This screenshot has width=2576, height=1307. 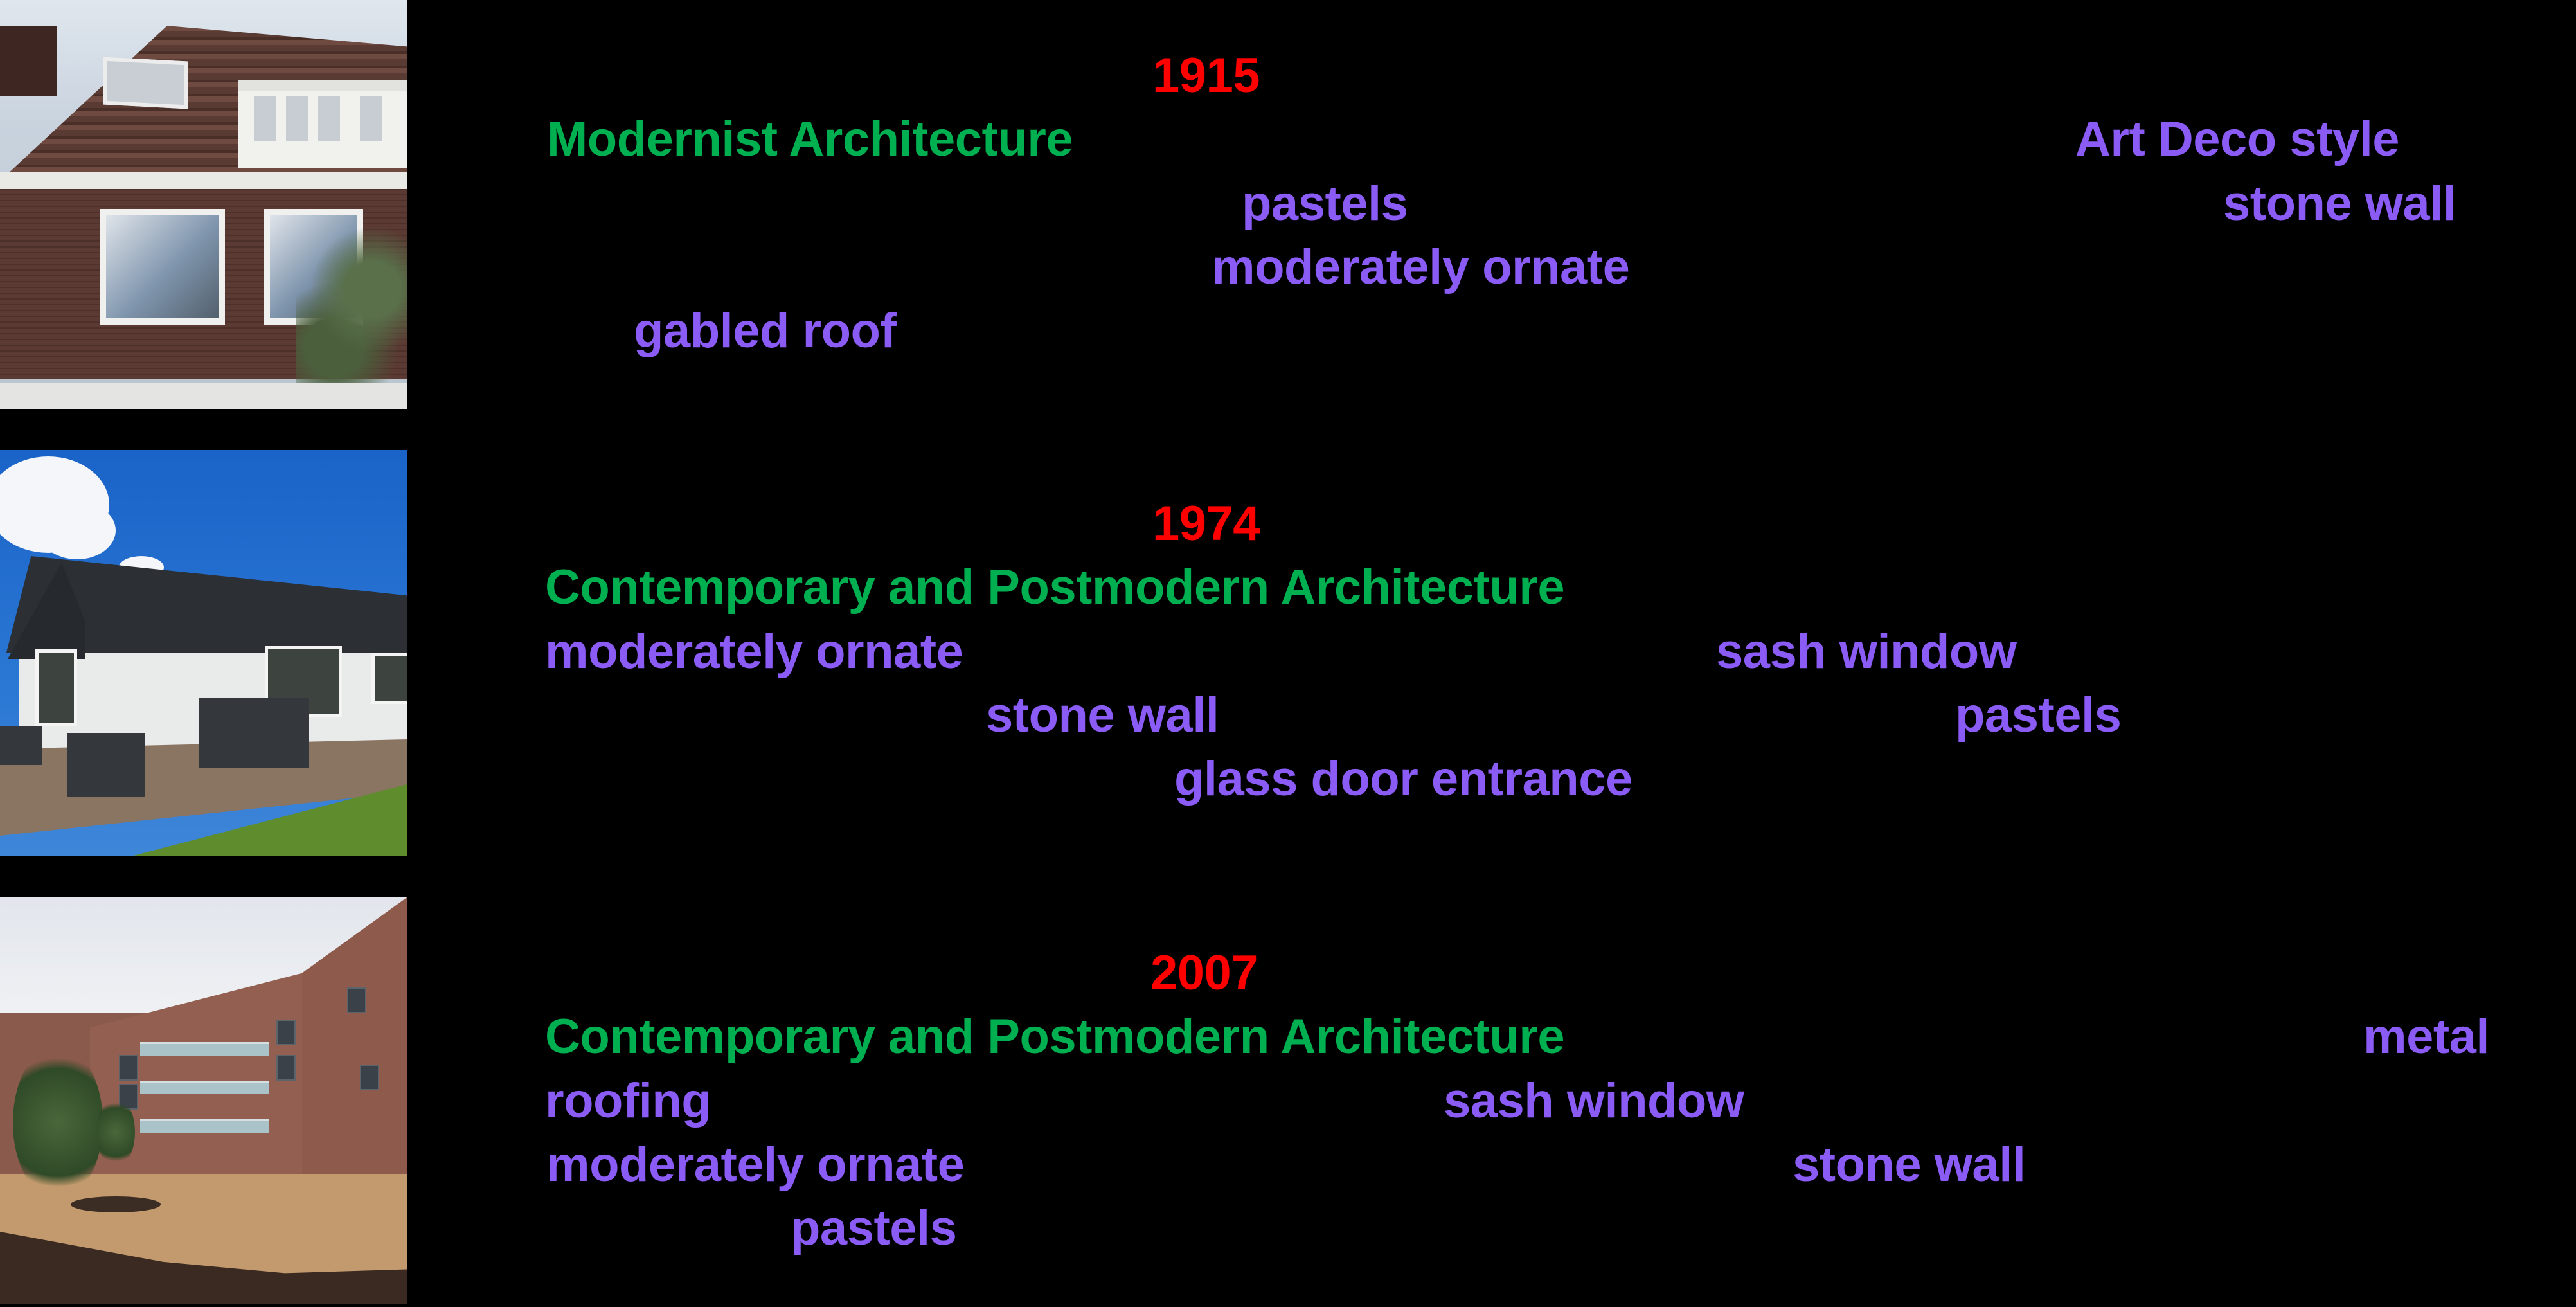 I want to click on house-photo-2007, so click(x=203, y=1100).